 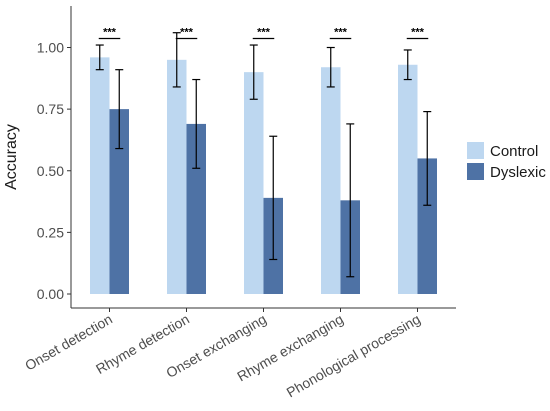 What do you see at coordinates (514, 151) in the screenshot?
I see `legend-label-control: Control` at bounding box center [514, 151].